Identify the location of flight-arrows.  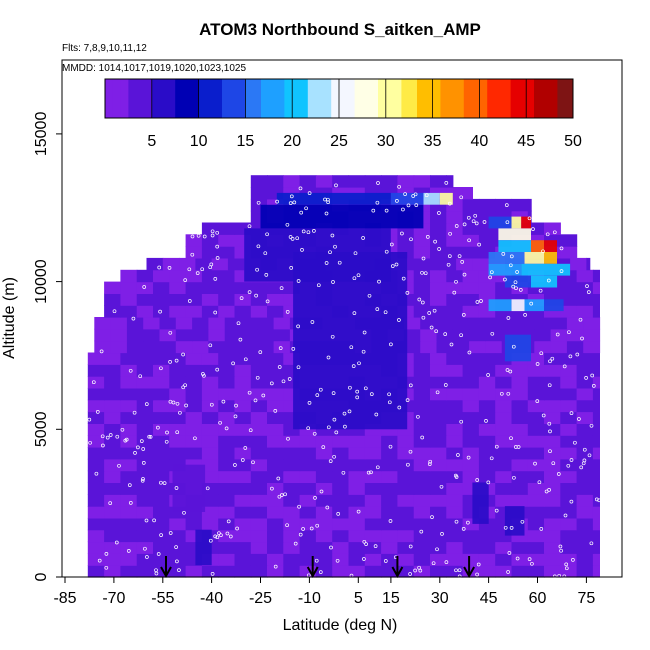
(317, 567).